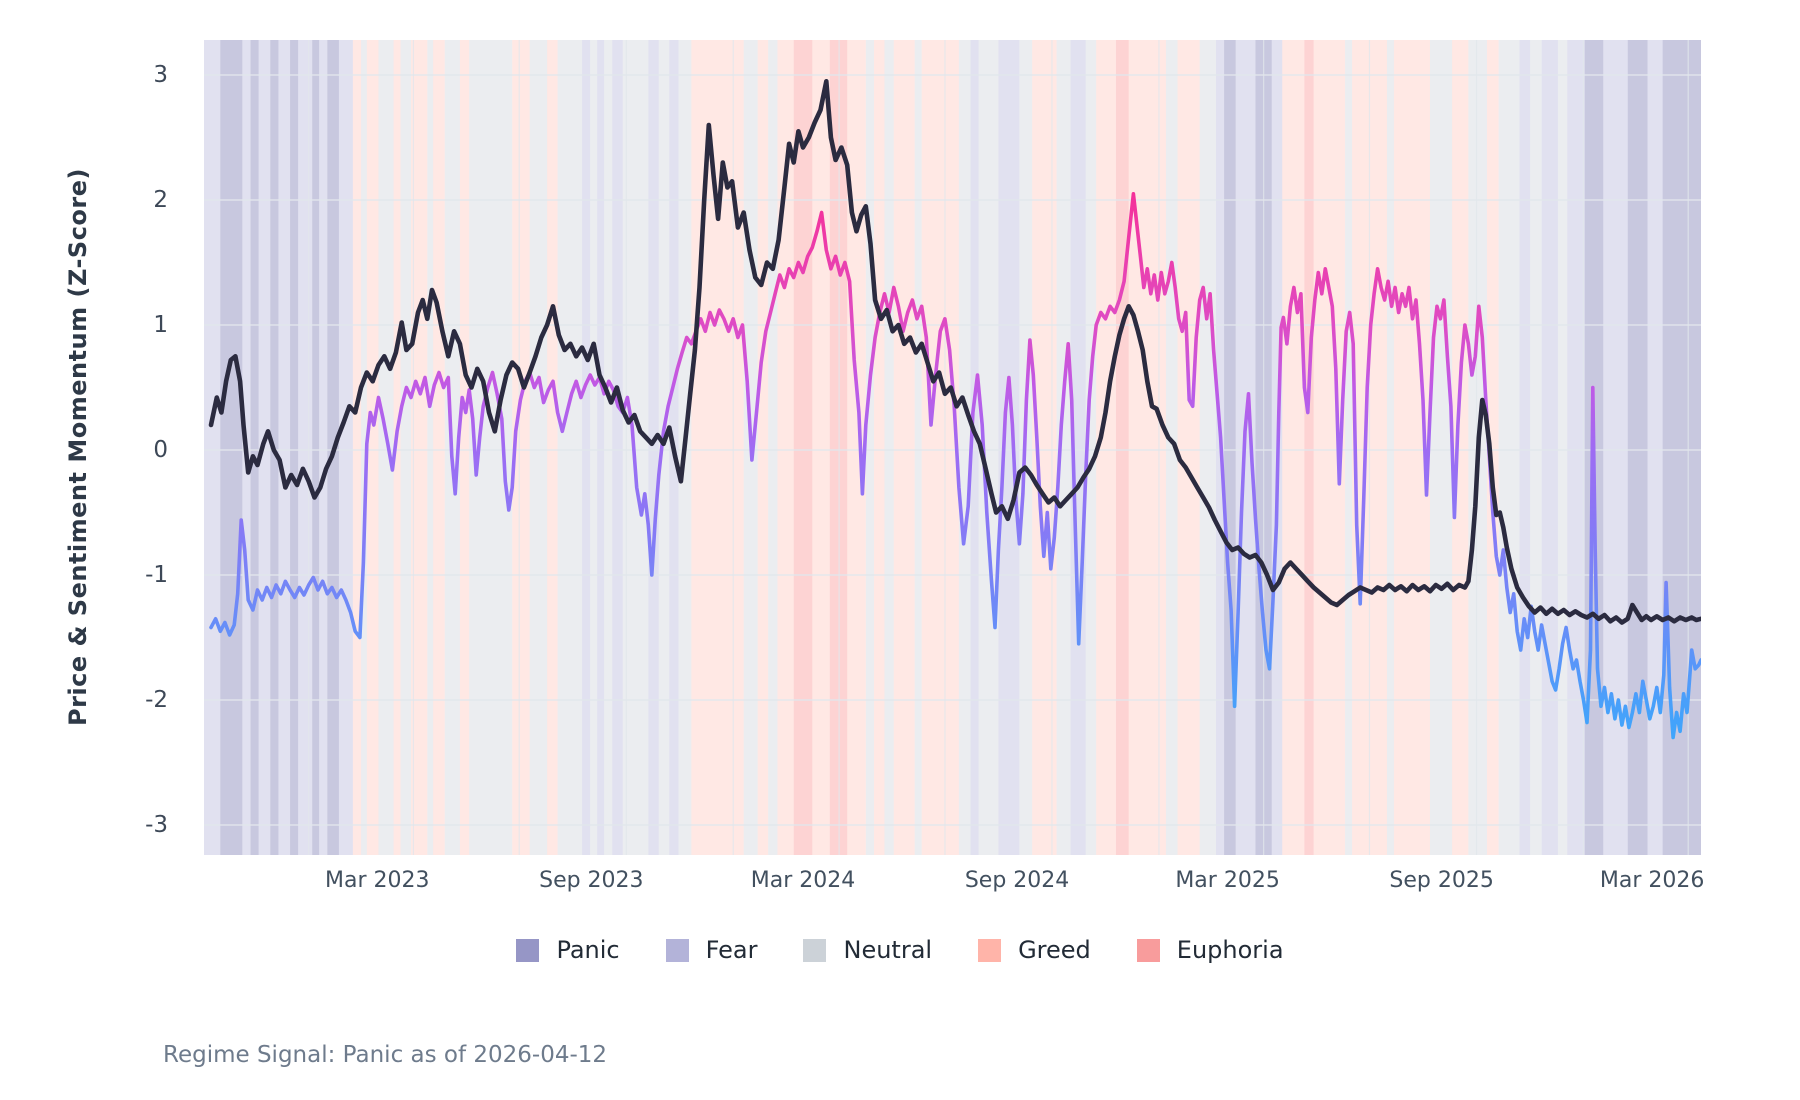 The image size is (1800, 1100). Describe the element at coordinates (1054, 950) in the screenshot. I see `legend-label: Greed` at that location.